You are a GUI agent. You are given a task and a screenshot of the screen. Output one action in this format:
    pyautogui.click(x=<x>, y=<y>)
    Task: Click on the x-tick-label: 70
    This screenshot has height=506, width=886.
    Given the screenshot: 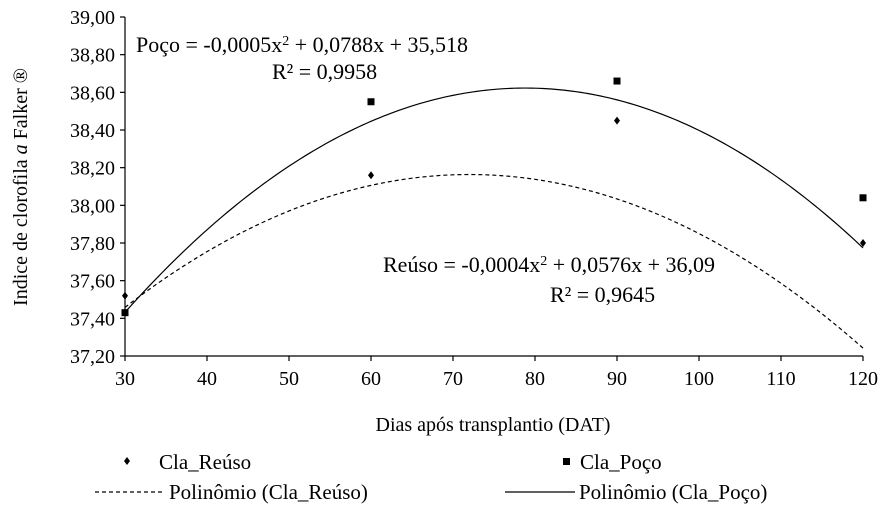 What is the action you would take?
    pyautogui.click(x=453, y=379)
    